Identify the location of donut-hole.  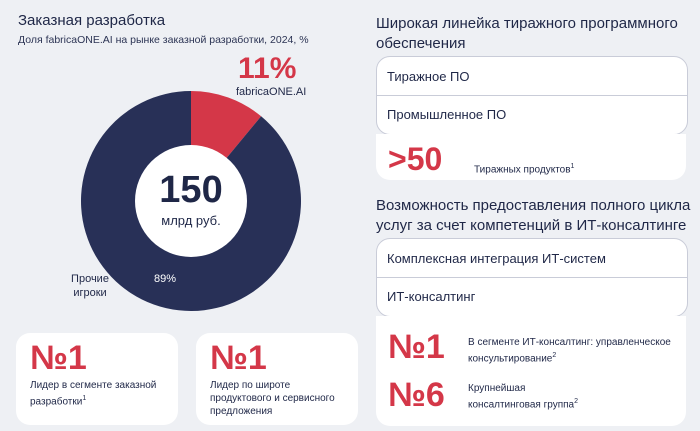
(191, 201).